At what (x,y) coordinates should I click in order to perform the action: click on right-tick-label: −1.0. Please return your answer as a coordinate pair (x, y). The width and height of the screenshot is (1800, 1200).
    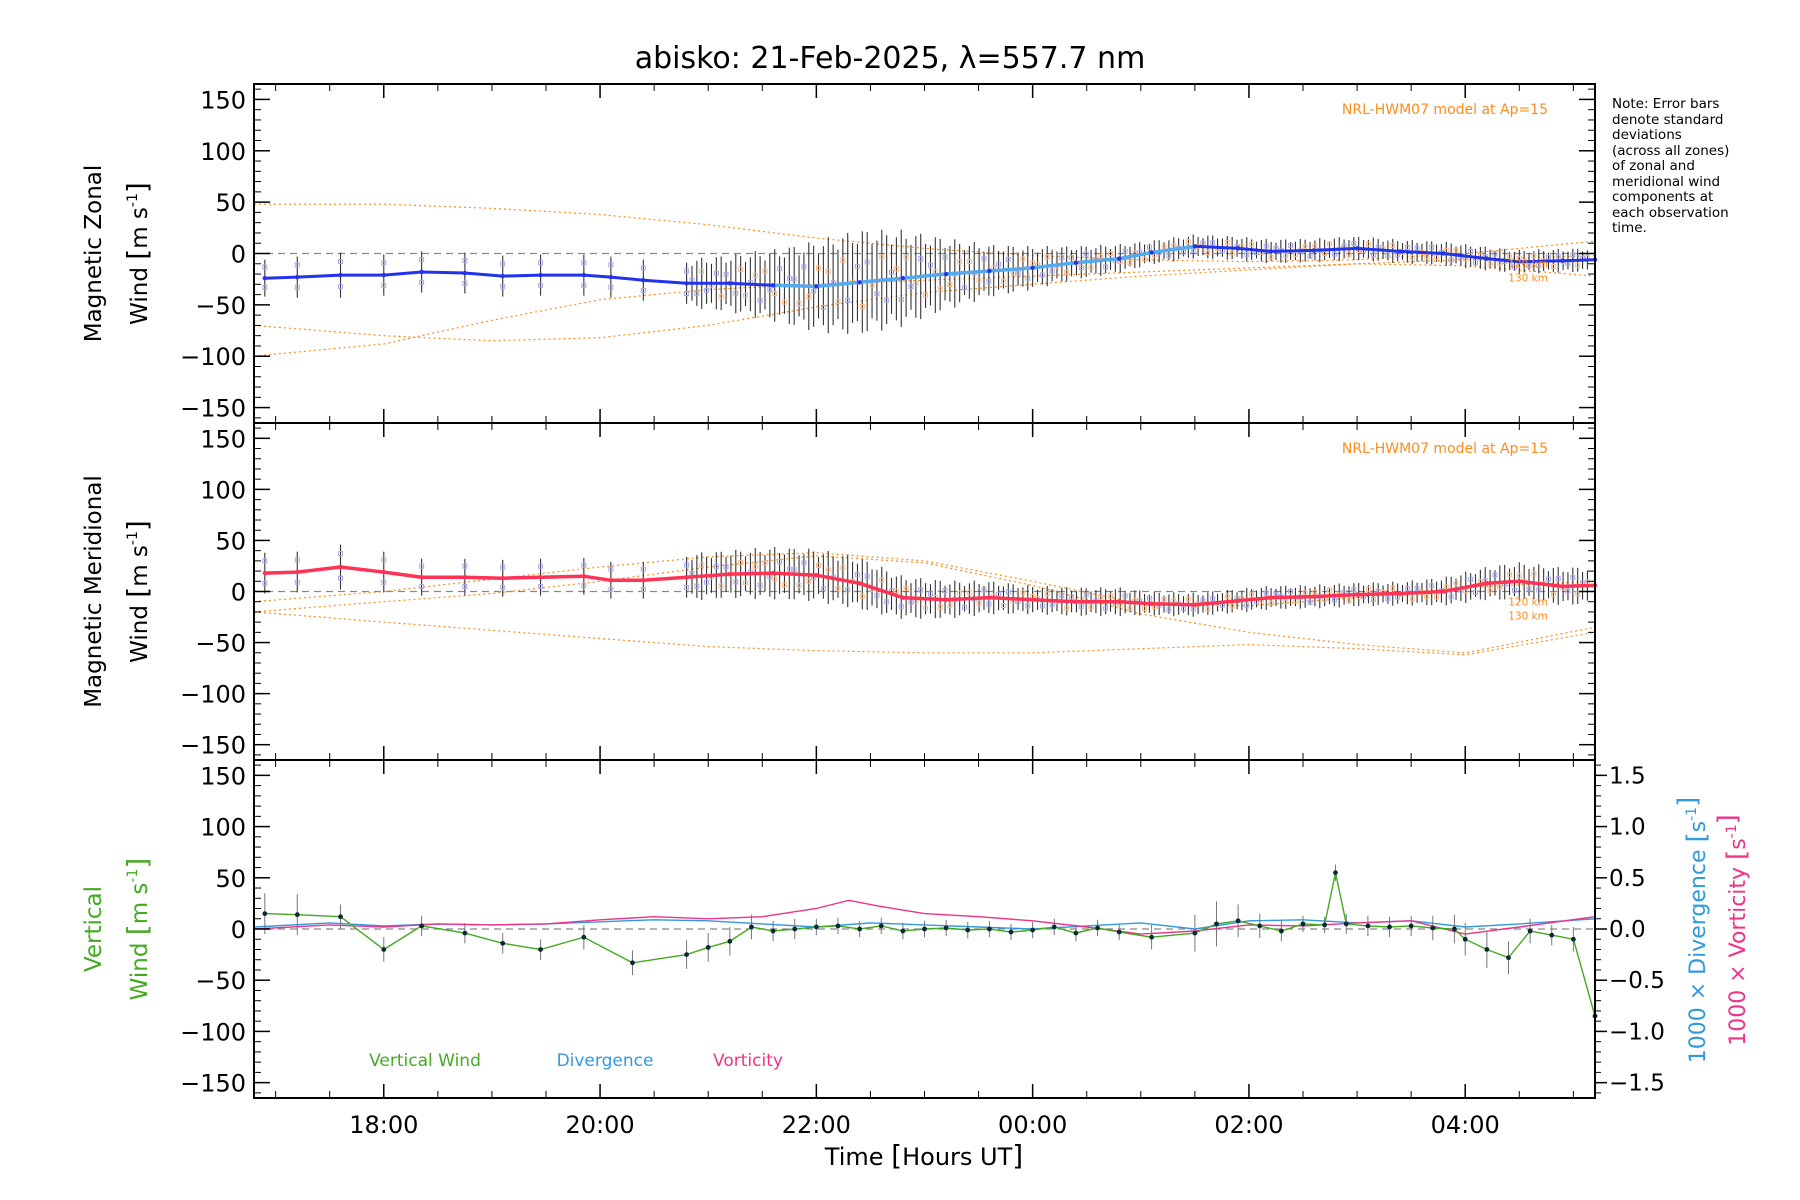
    Looking at the image, I should click on (1637, 1032).